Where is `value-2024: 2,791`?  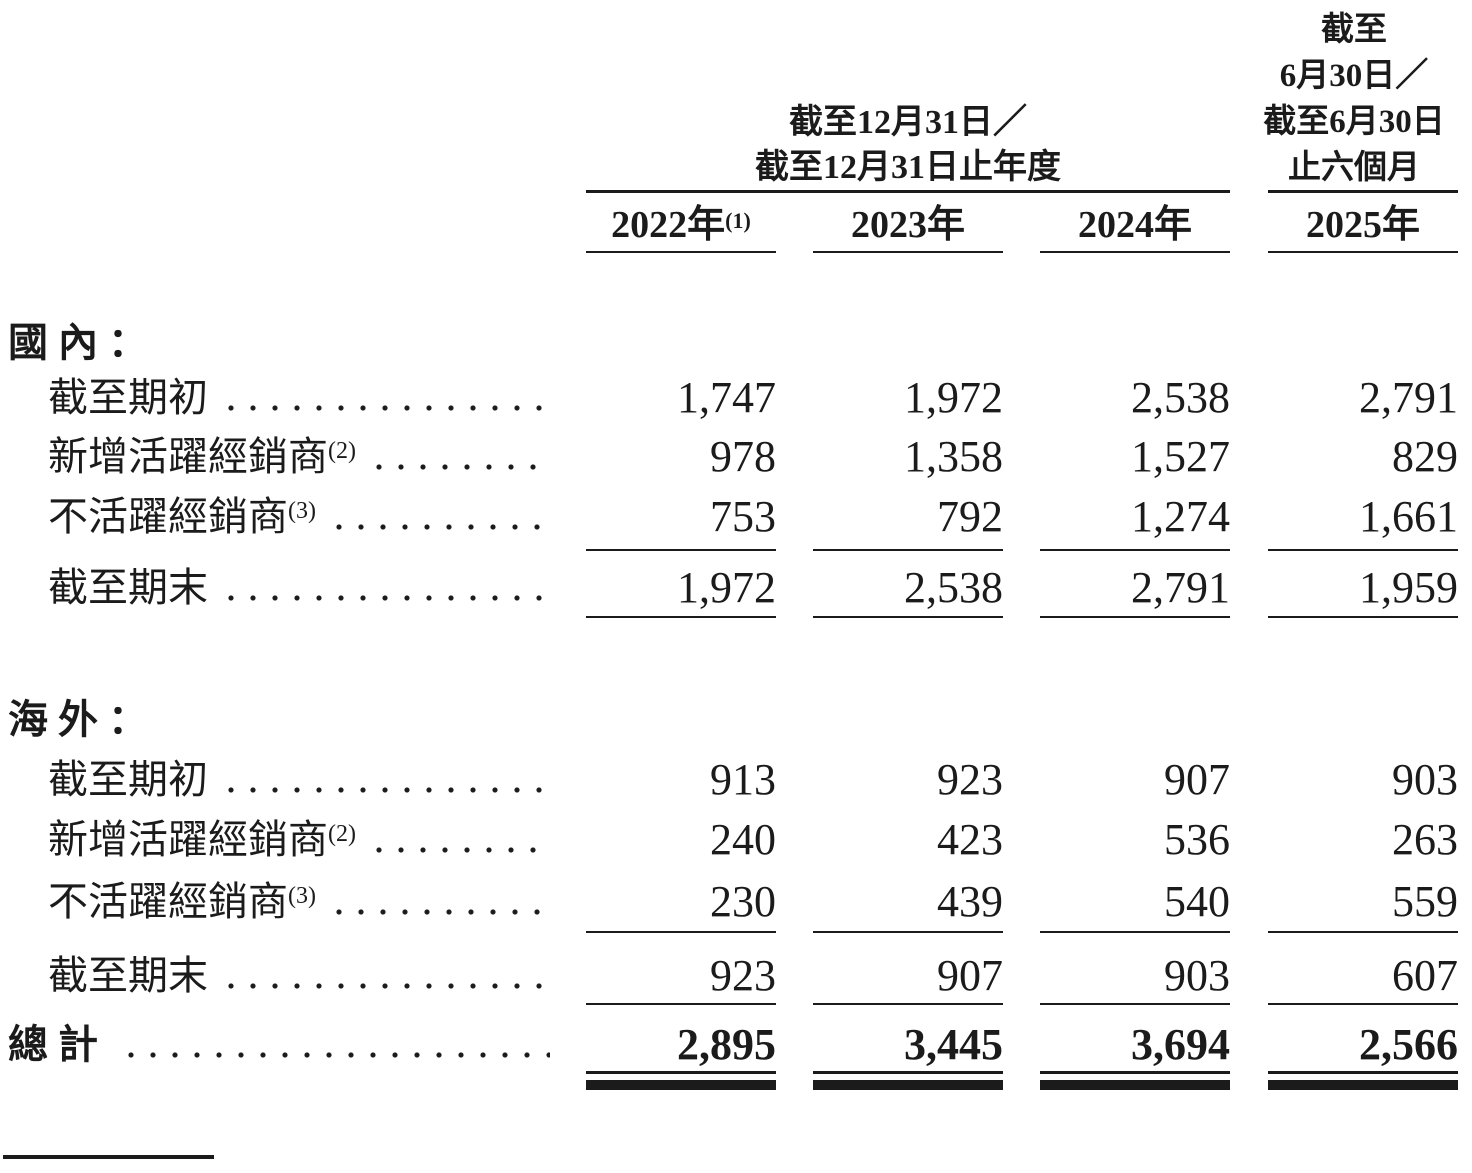 value-2024: 2,791 is located at coordinates (1180, 587).